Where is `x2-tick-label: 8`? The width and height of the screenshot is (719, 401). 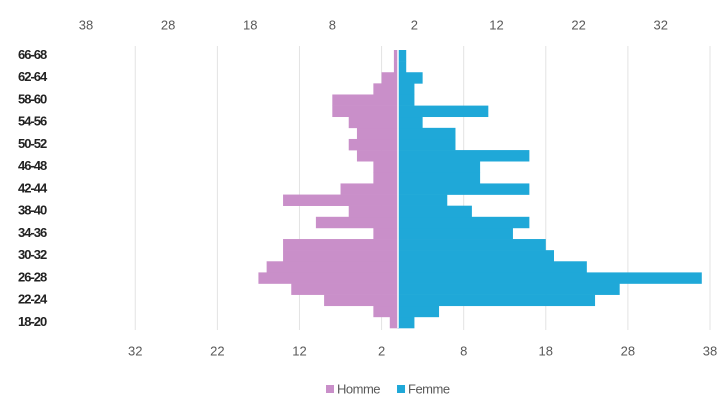
x2-tick-label: 8 is located at coordinates (332, 24).